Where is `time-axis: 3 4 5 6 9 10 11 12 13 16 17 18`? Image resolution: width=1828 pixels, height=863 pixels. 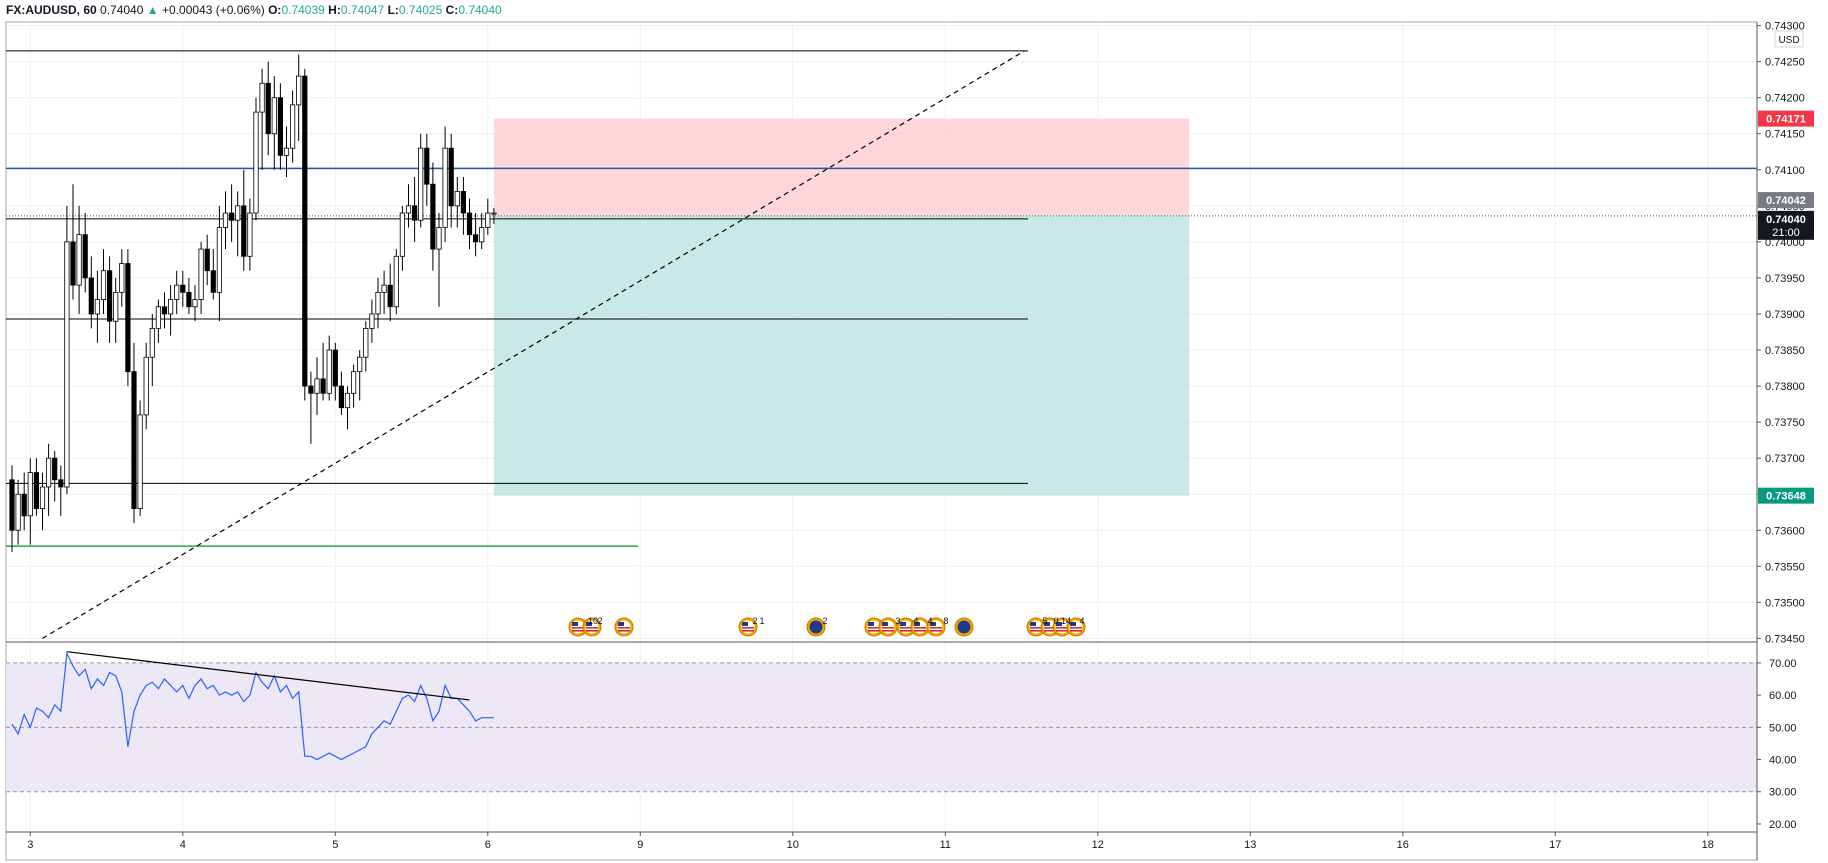 time-axis: 3 4 5 6 9 10 11 12 13 16 17 18 is located at coordinates (870, 841).